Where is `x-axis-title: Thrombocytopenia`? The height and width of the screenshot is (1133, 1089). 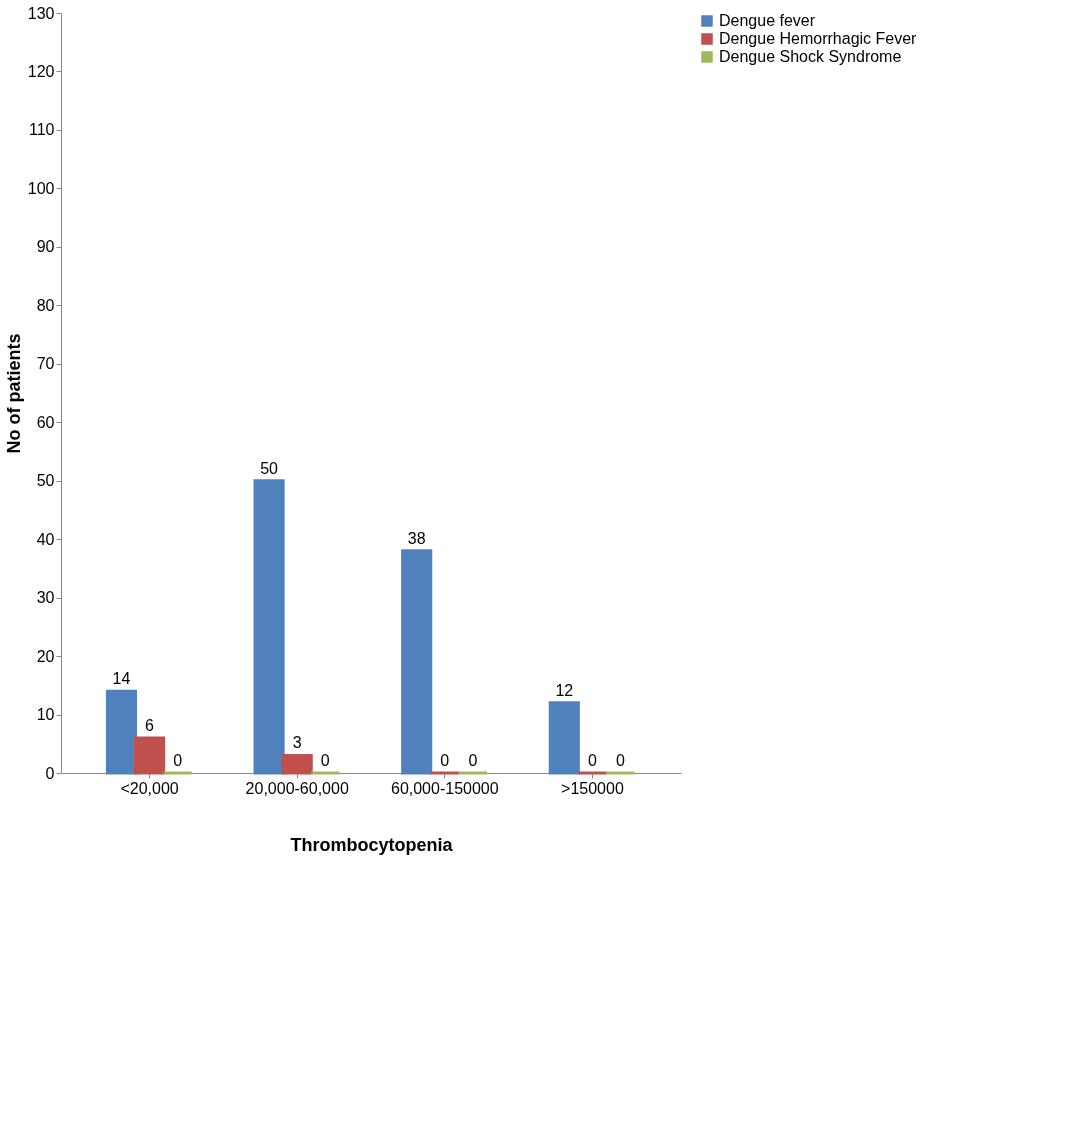 x-axis-title: Thrombocytopenia is located at coordinates (372, 844).